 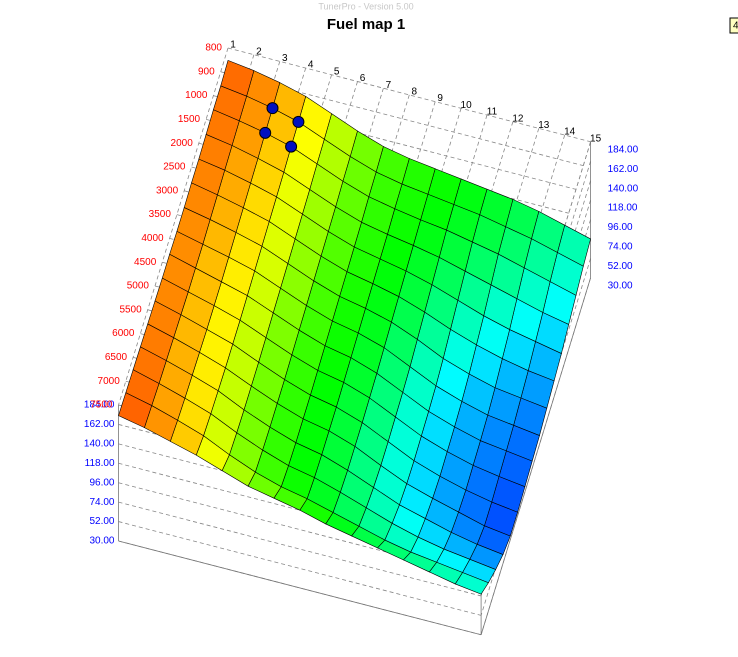 What do you see at coordinates (160, 214) in the screenshot?
I see `y-tick-label: 3500` at bounding box center [160, 214].